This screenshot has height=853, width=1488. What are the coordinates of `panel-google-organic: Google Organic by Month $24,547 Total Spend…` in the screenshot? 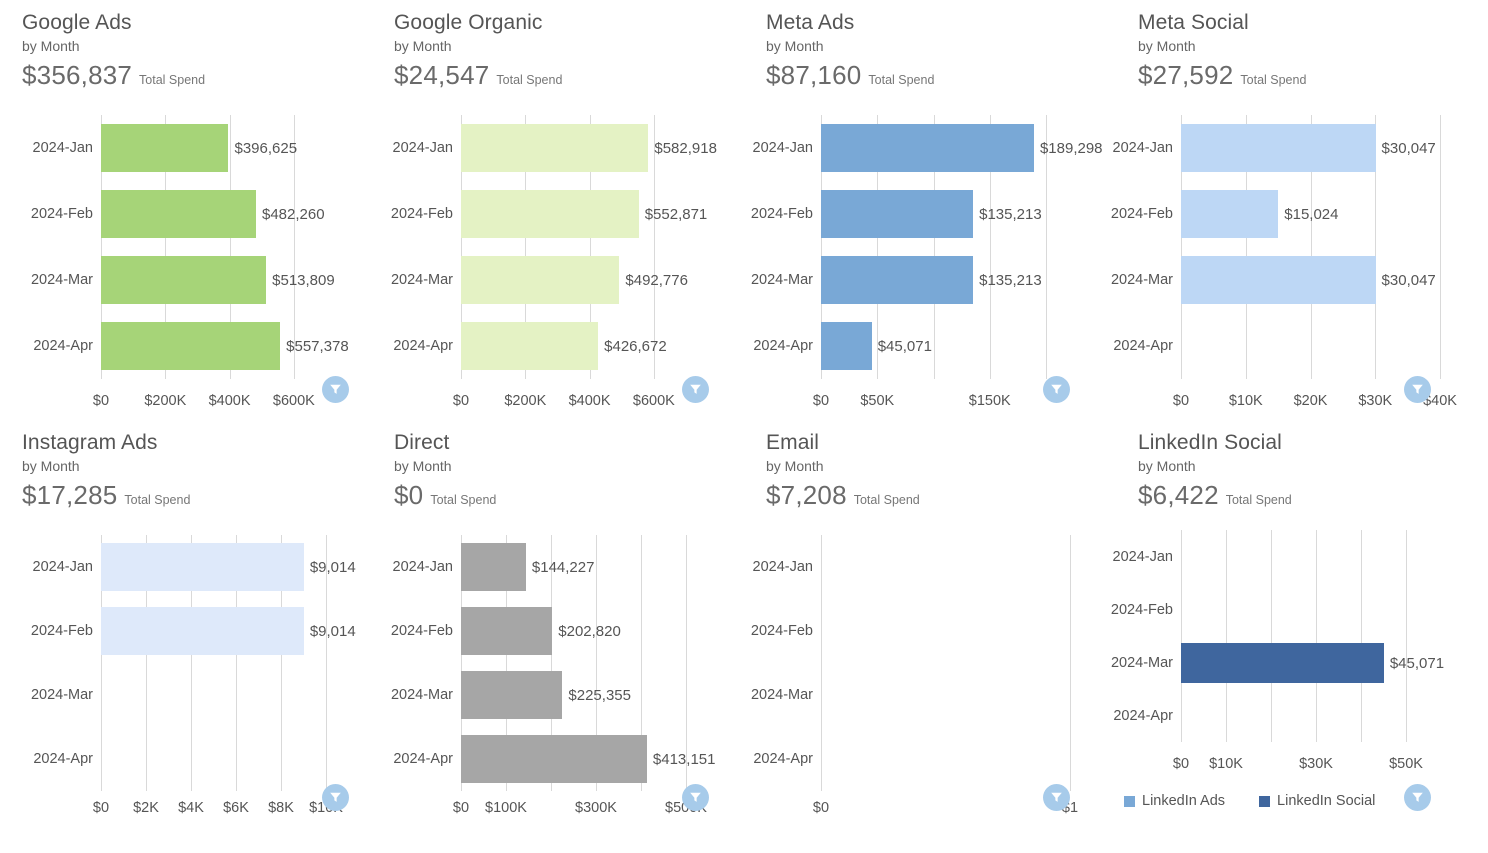 It's located at (558, 210).